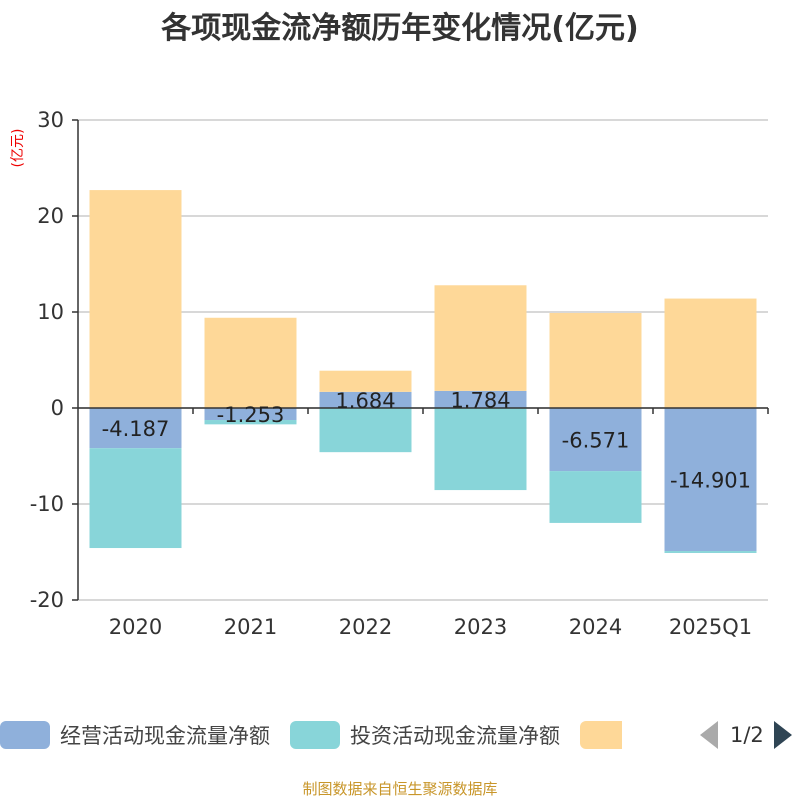  I want to click on legend-label: 投资活动现金流量净额, so click(455, 736).